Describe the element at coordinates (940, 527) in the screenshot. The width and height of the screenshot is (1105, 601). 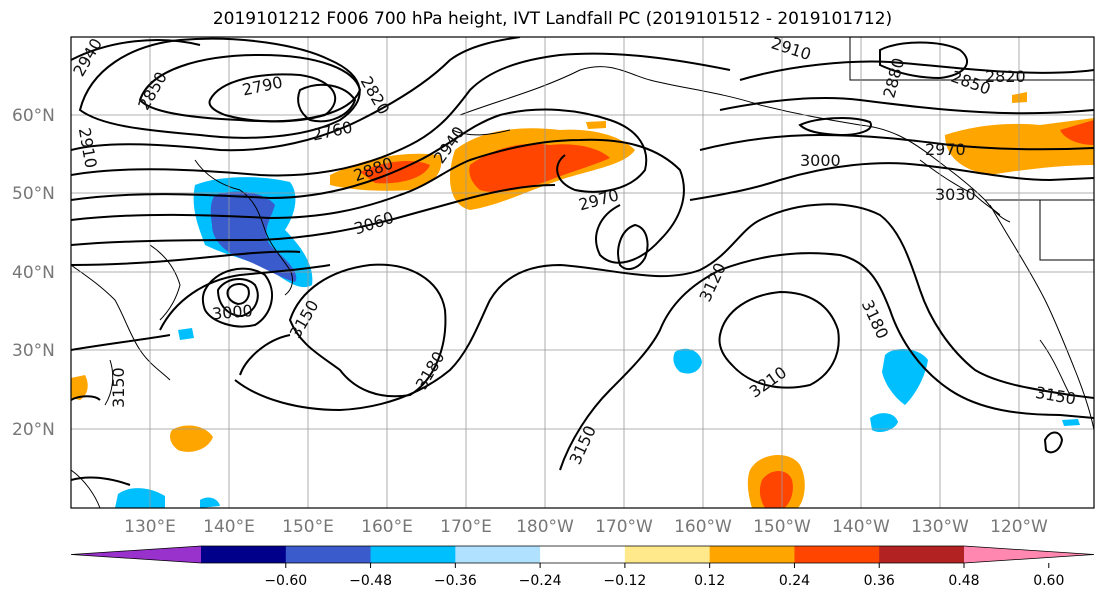
I see `lon-label: 130°W` at that location.